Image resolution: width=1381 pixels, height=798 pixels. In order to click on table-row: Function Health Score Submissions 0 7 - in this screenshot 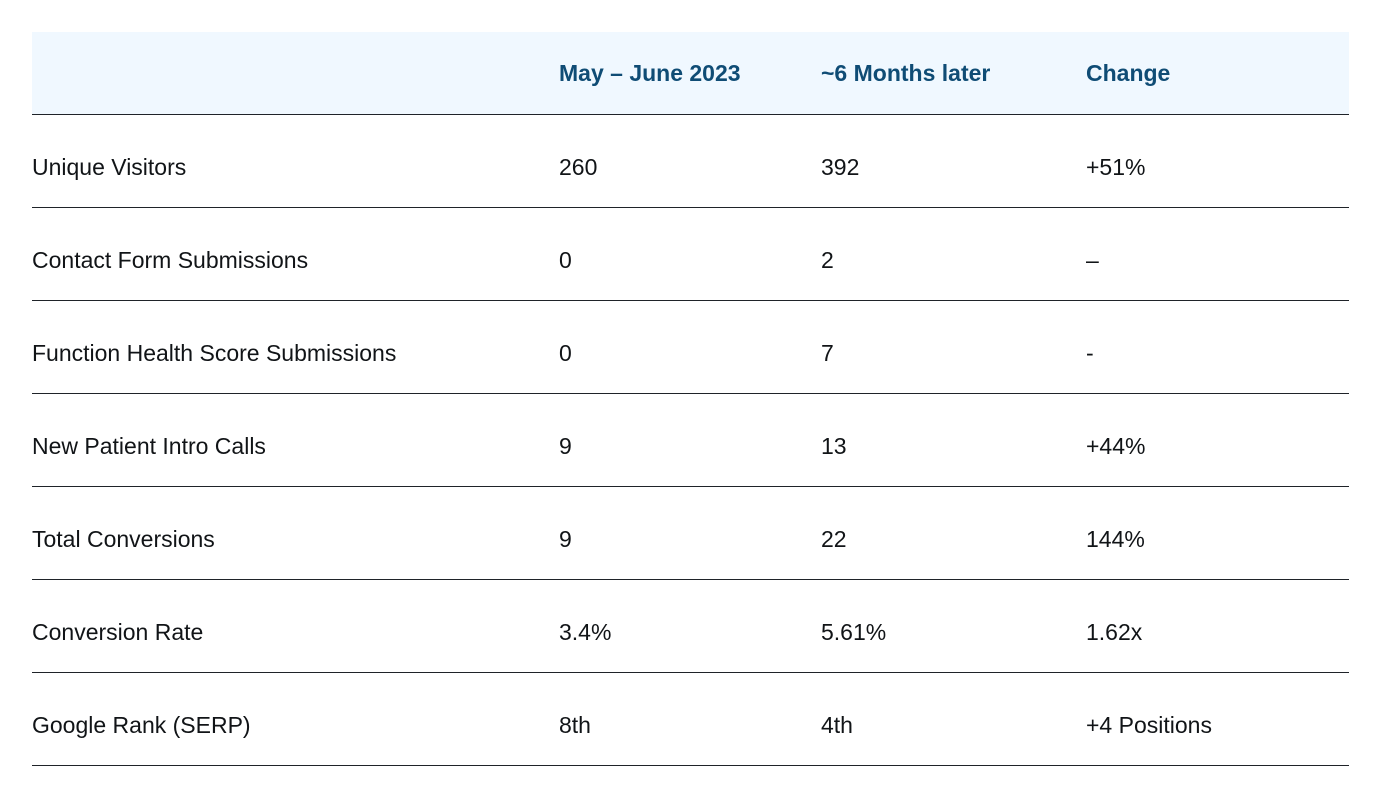, I will do `click(690, 347)`.